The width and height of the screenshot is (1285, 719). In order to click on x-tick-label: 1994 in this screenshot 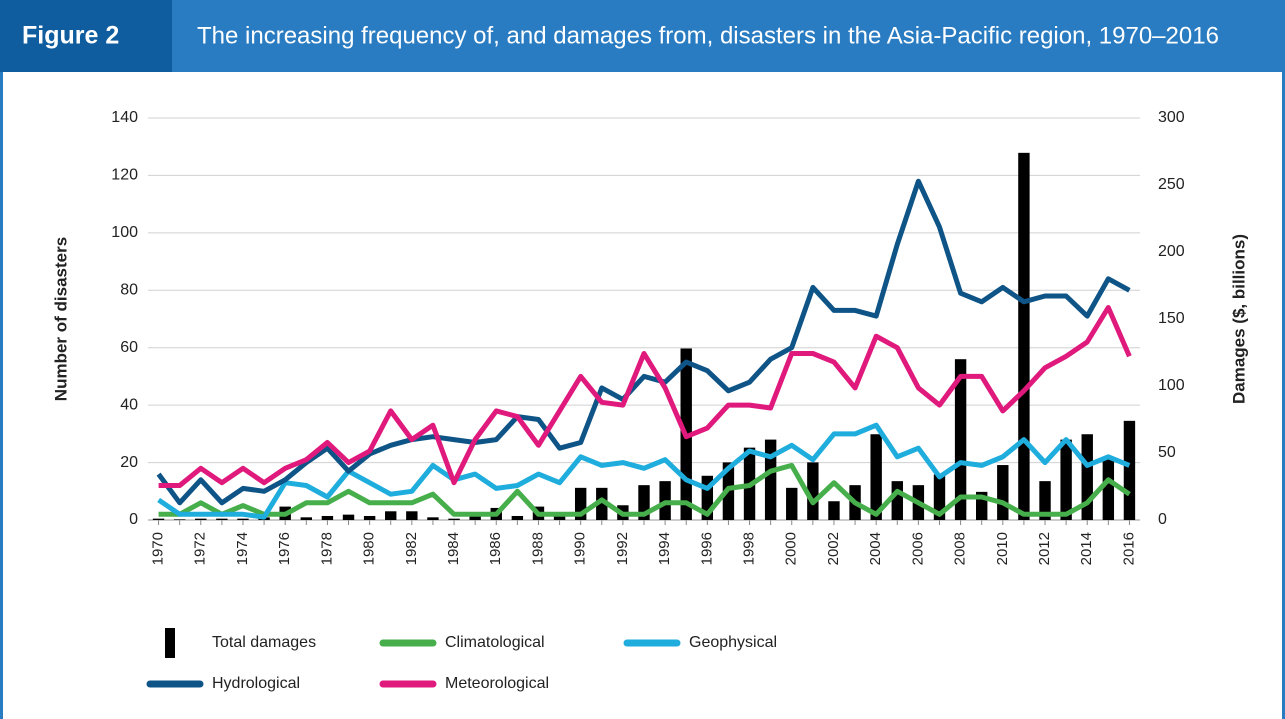, I will do `click(664, 548)`.